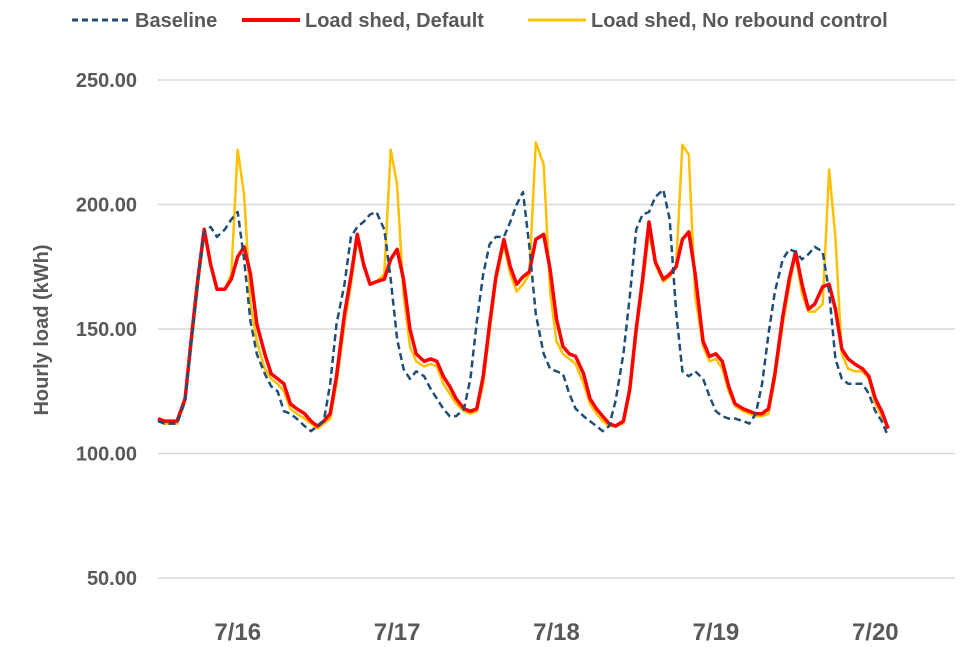 This screenshot has height=664, width=978. I want to click on x-tick-label: 7/17, so click(397, 632).